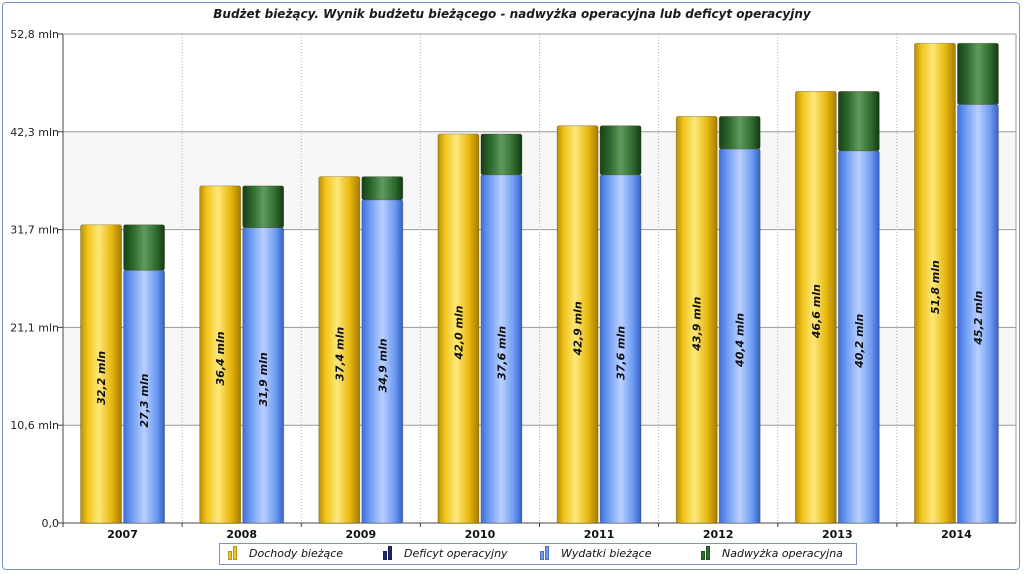 The image size is (1024, 574). Describe the element at coordinates (144, 400) in the screenshot. I see `data-label-wydatki: 27,3 mln` at that location.